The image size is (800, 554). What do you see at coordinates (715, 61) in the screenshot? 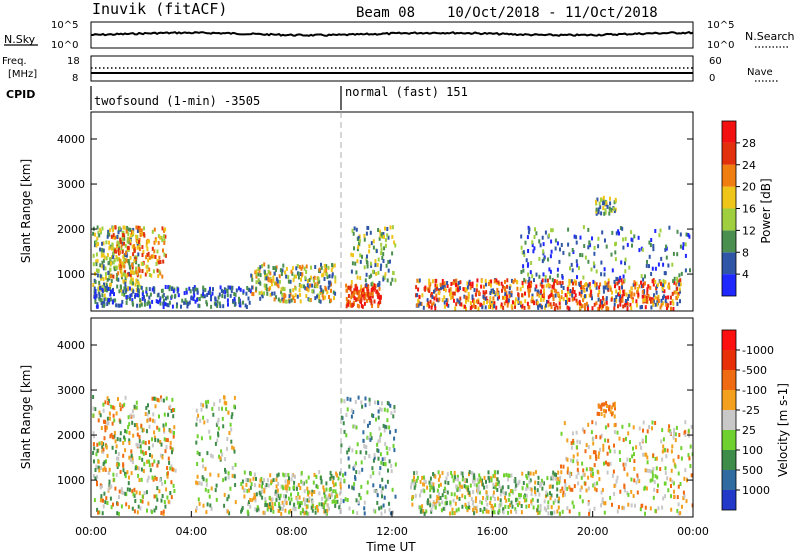
I see `nave-tick-top: 60` at bounding box center [715, 61].